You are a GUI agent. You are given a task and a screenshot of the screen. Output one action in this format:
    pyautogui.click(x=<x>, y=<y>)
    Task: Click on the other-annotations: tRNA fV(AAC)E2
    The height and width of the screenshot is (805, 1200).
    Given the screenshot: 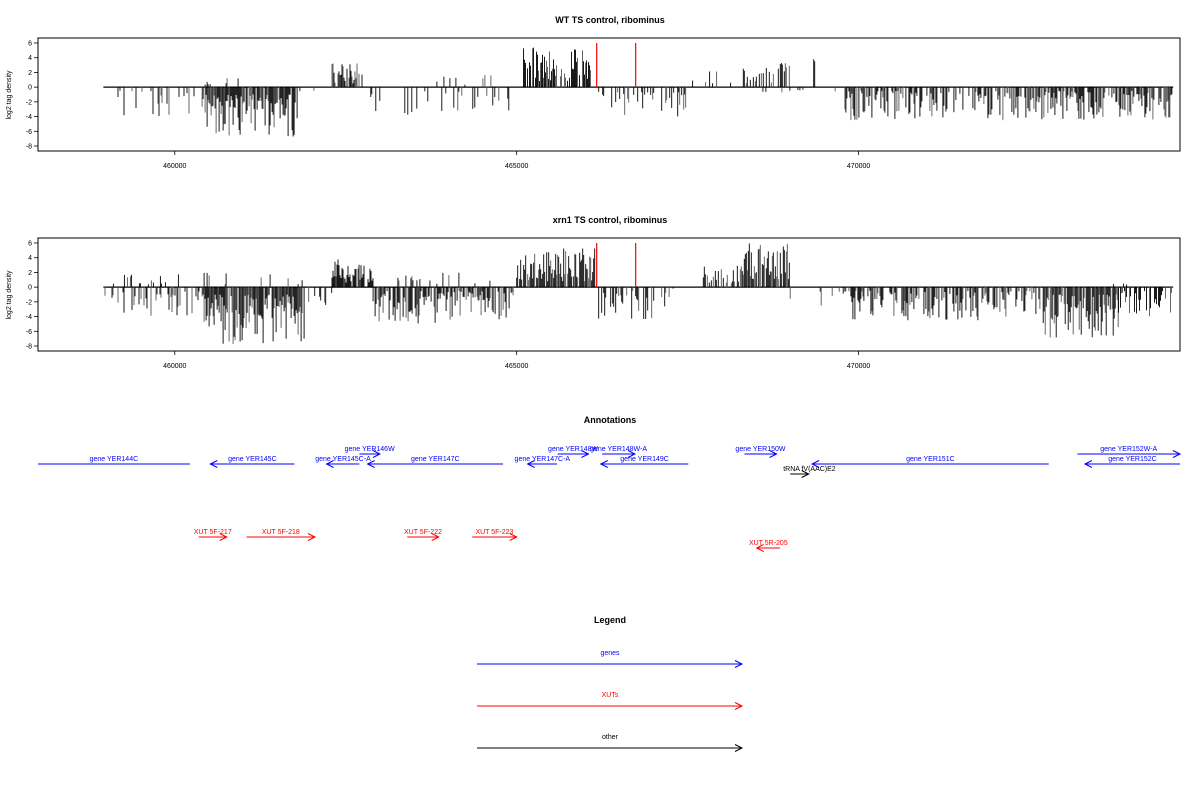 What is the action you would take?
    pyautogui.click(x=809, y=472)
    